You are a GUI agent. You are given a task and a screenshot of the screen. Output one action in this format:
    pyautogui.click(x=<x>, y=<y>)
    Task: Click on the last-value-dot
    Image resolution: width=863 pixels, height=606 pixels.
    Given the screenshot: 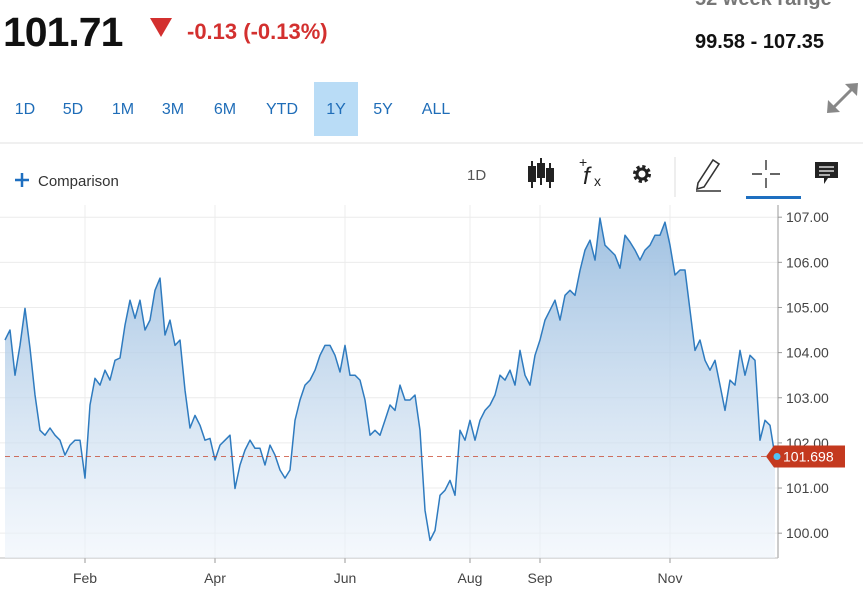 What is the action you would take?
    pyautogui.click(x=777, y=457)
    